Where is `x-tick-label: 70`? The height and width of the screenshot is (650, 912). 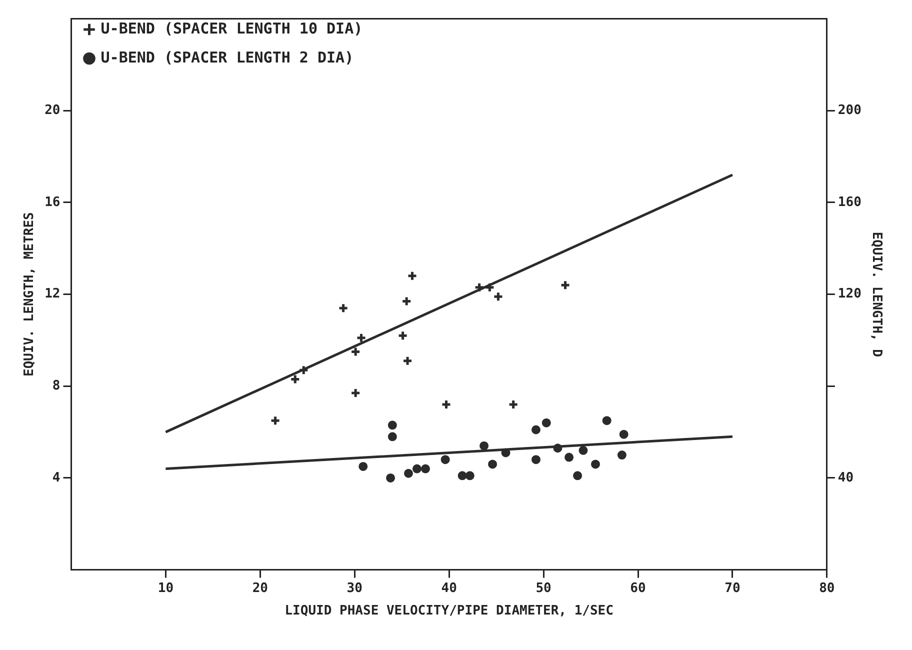
x-tick-label: 70 is located at coordinates (732, 588).